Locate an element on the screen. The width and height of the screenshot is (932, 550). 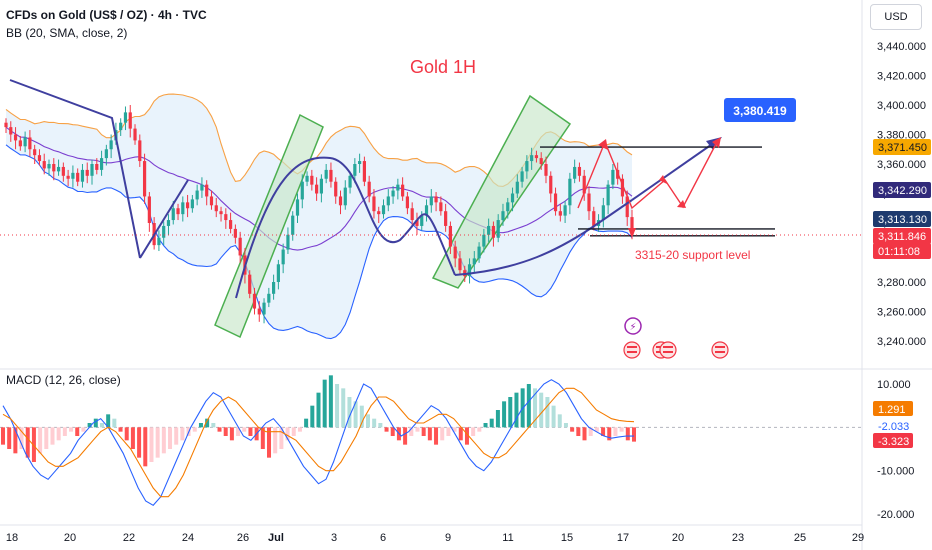
time-tick-label: 15 is located at coordinates (567, 538).